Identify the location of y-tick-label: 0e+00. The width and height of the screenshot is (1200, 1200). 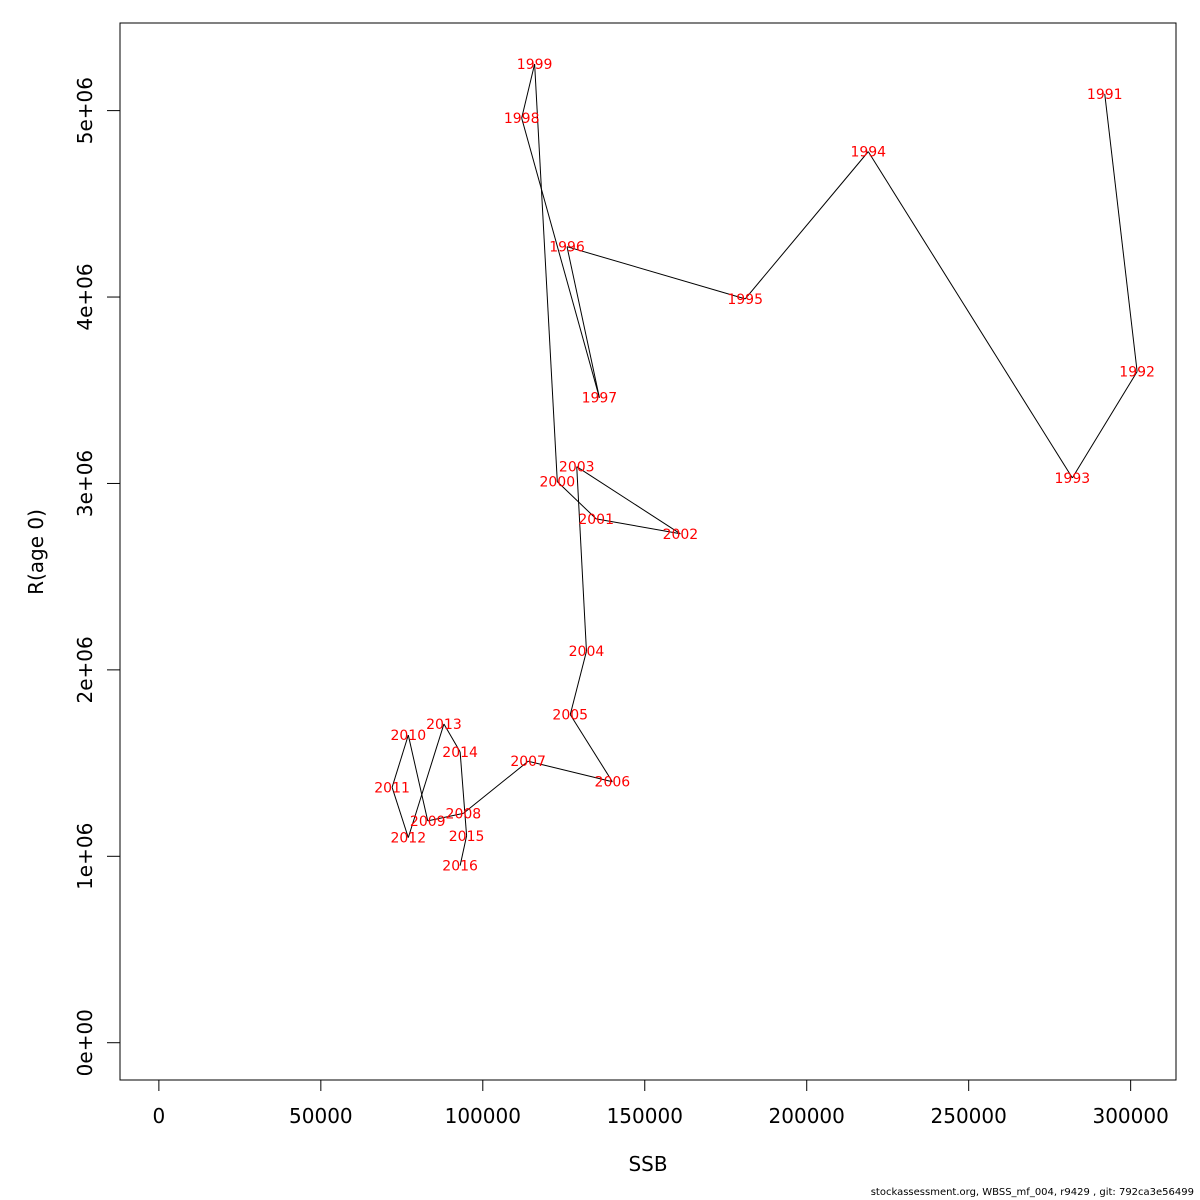
(85, 1042).